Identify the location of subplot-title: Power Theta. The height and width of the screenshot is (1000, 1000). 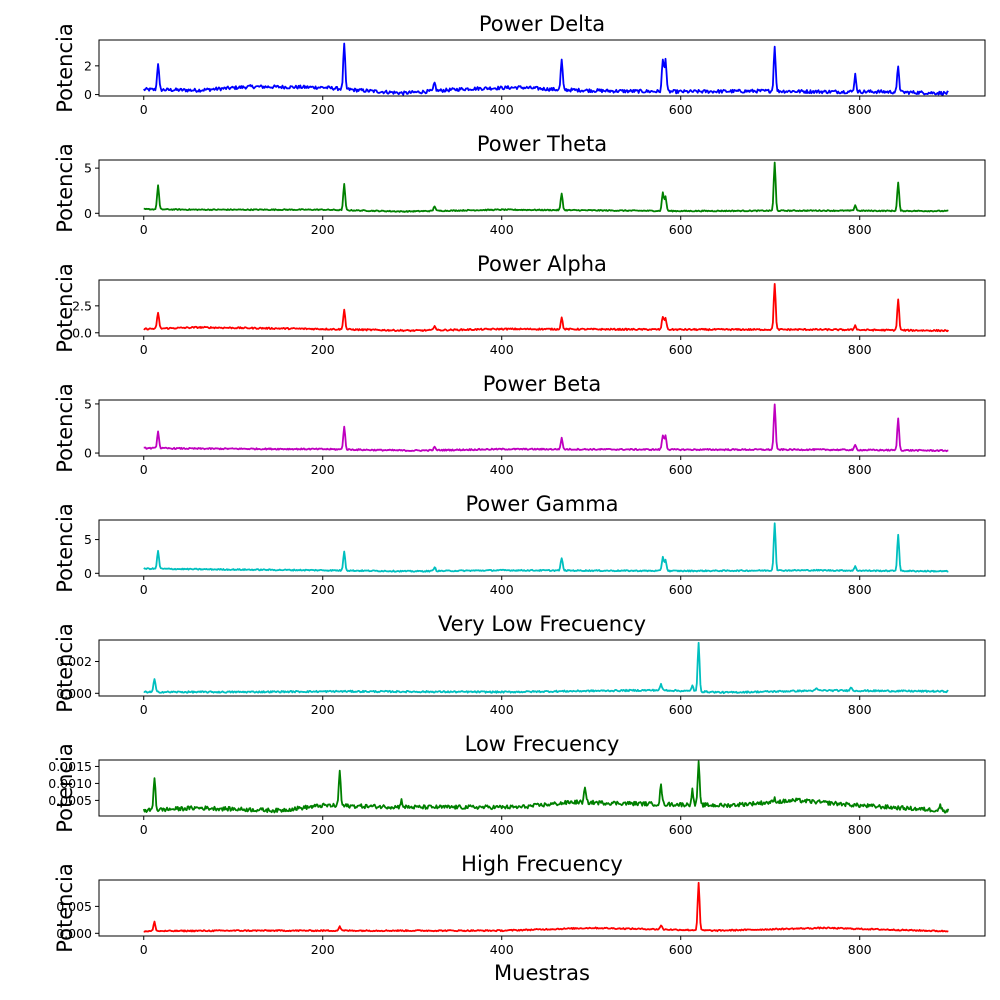
(542, 144).